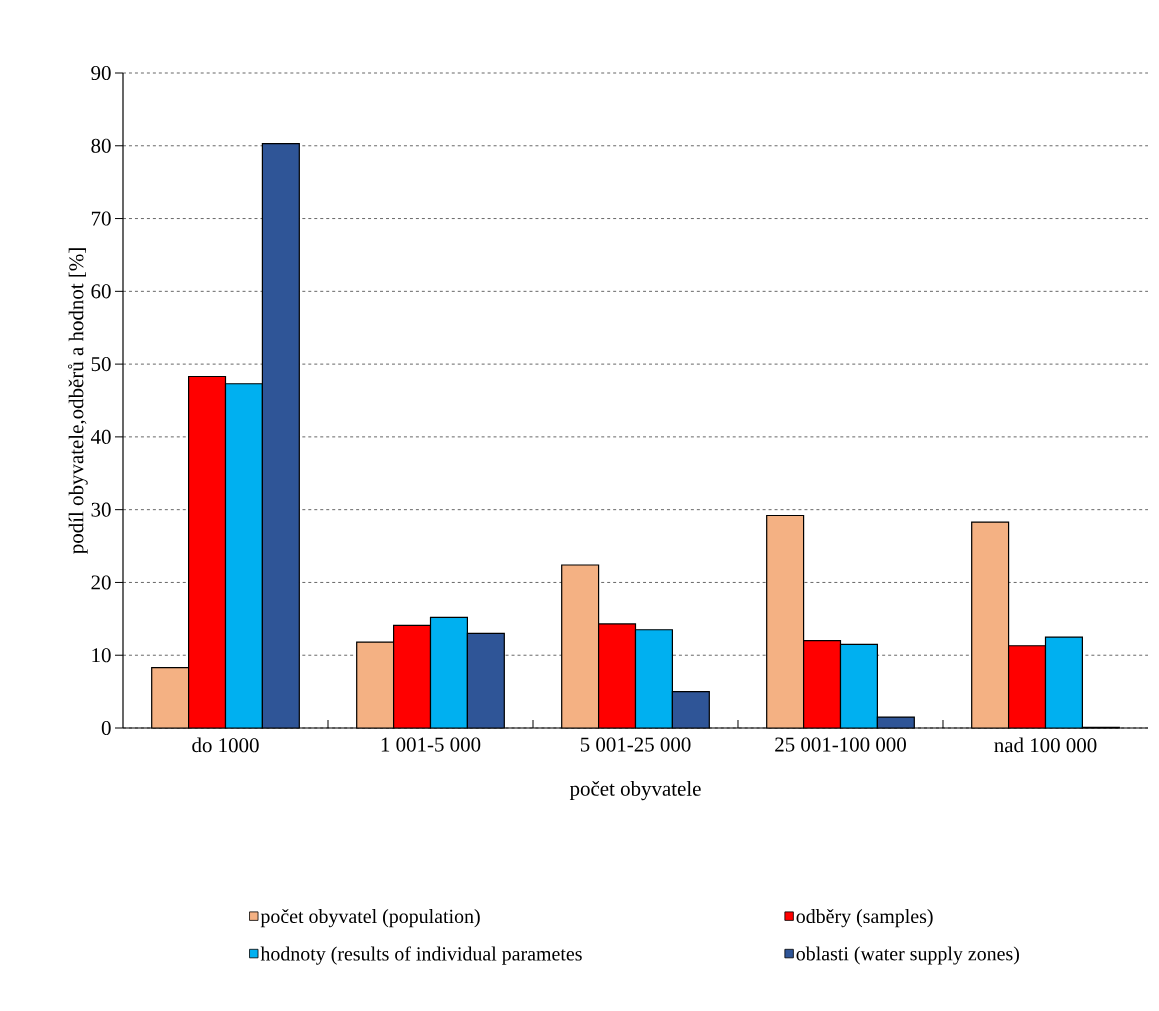 The height and width of the screenshot is (1011, 1159). What do you see at coordinates (907, 955) in the screenshot?
I see `legend-label: oblasti (water supply zones)` at bounding box center [907, 955].